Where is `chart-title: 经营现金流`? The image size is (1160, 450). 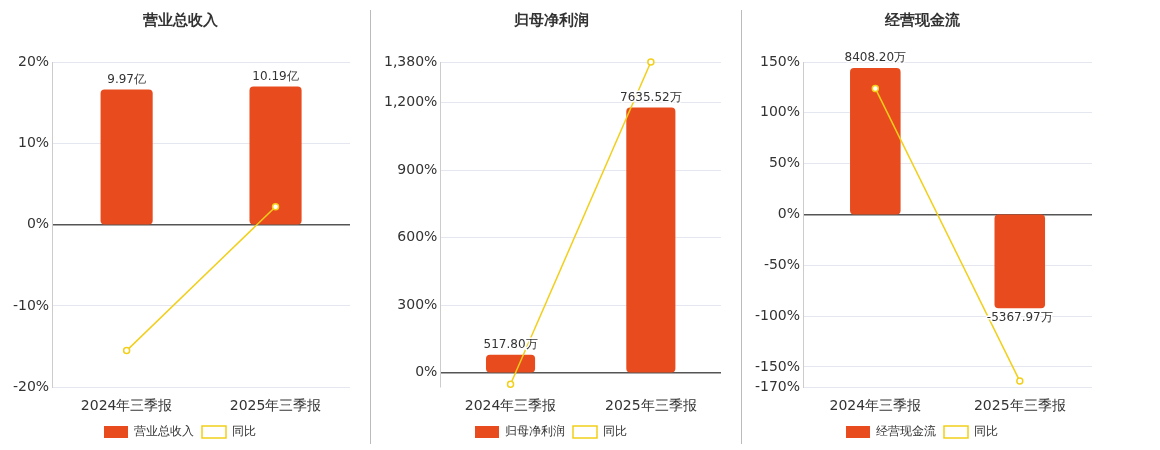
chart-title: 经营现金流 is located at coordinates (922, 19).